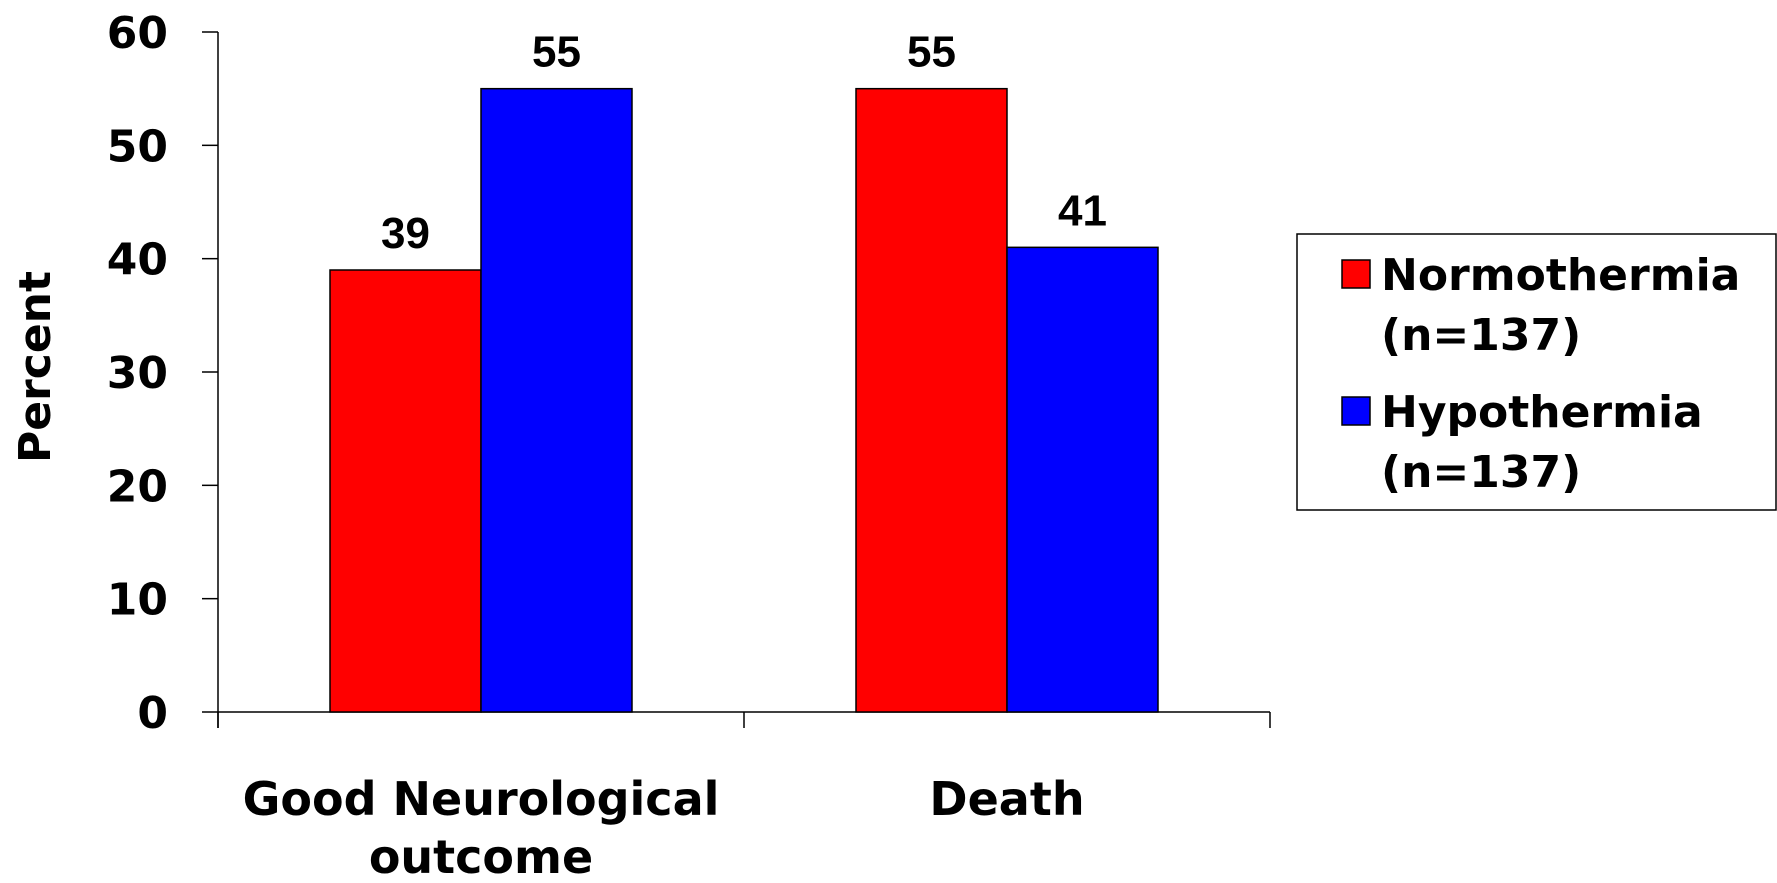 The height and width of the screenshot is (883, 1777). What do you see at coordinates (137, 260) in the screenshot?
I see `y-tick-label: 40` at bounding box center [137, 260].